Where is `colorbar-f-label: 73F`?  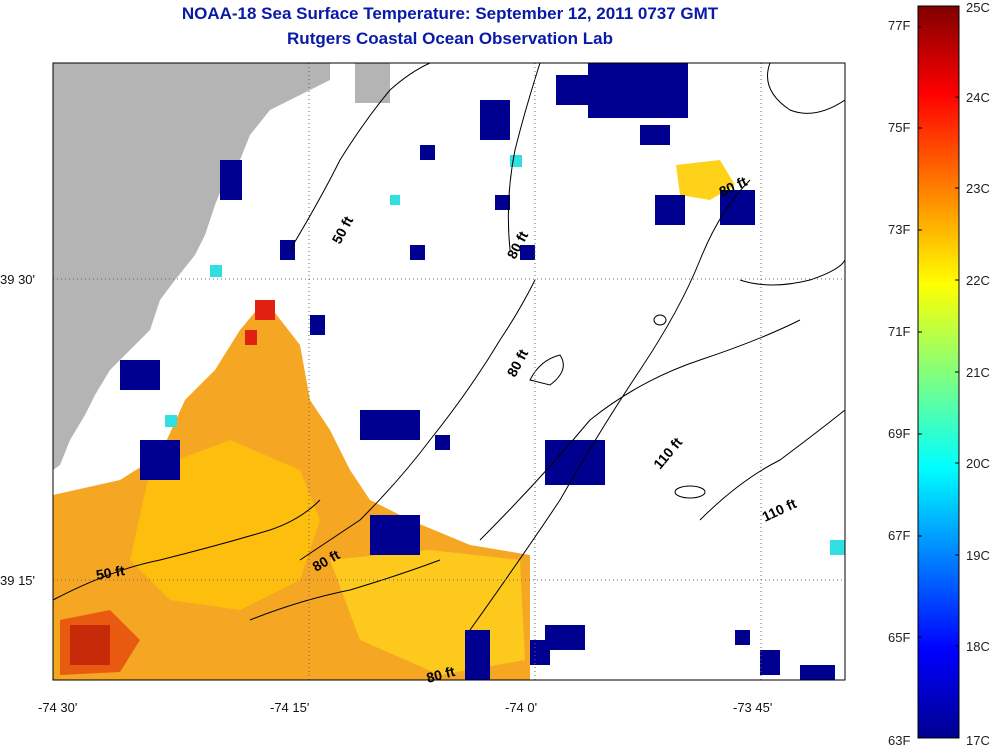
colorbar-f-label: 73F is located at coordinates (899, 229).